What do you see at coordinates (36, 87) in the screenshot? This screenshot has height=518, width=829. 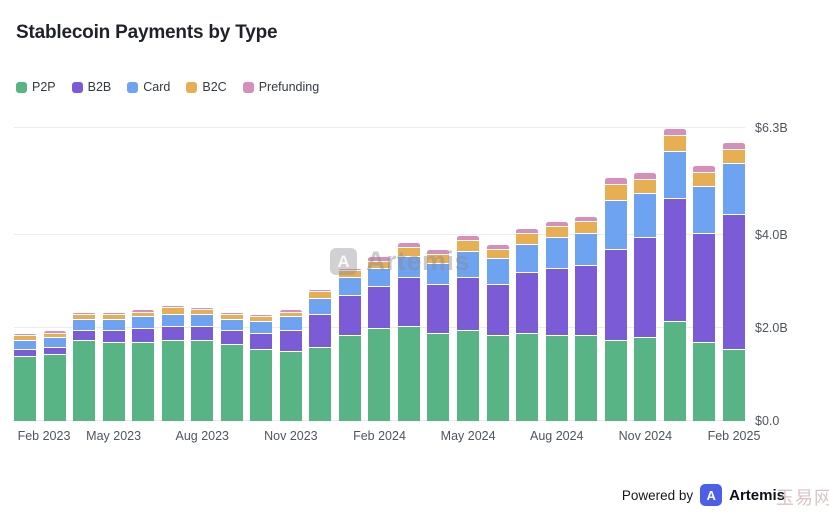 I see `legend-item-p2p: P2P` at bounding box center [36, 87].